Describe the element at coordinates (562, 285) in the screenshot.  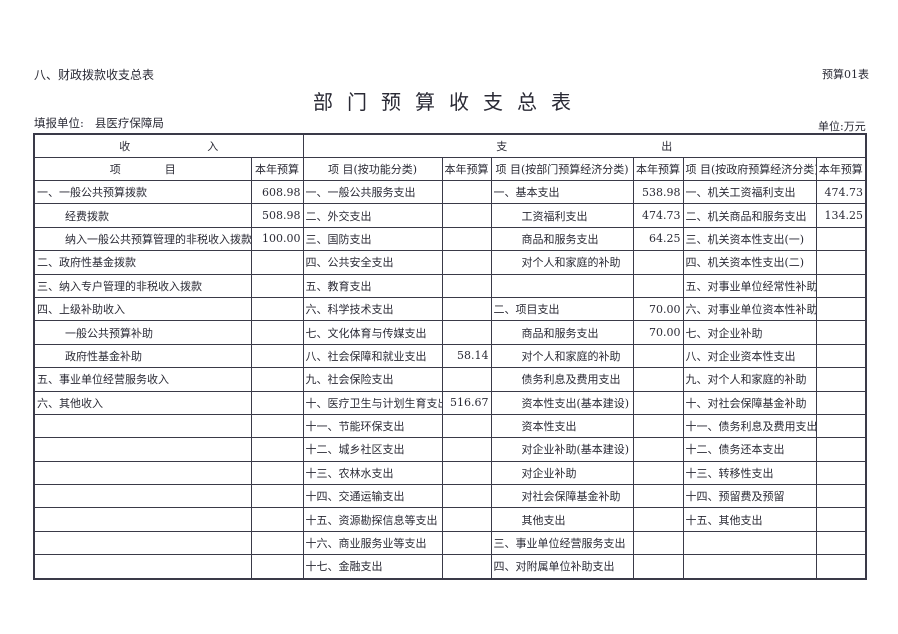
I see `cell-dept-econ-item` at that location.